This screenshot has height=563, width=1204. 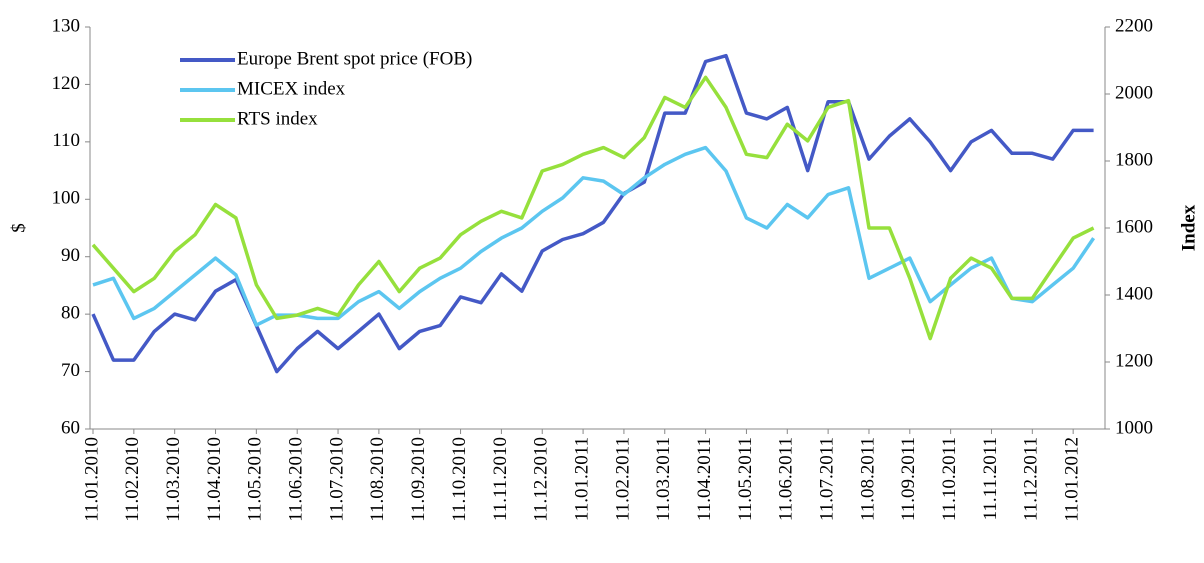 I want to click on y-tick-label: 100, so click(x=66, y=198).